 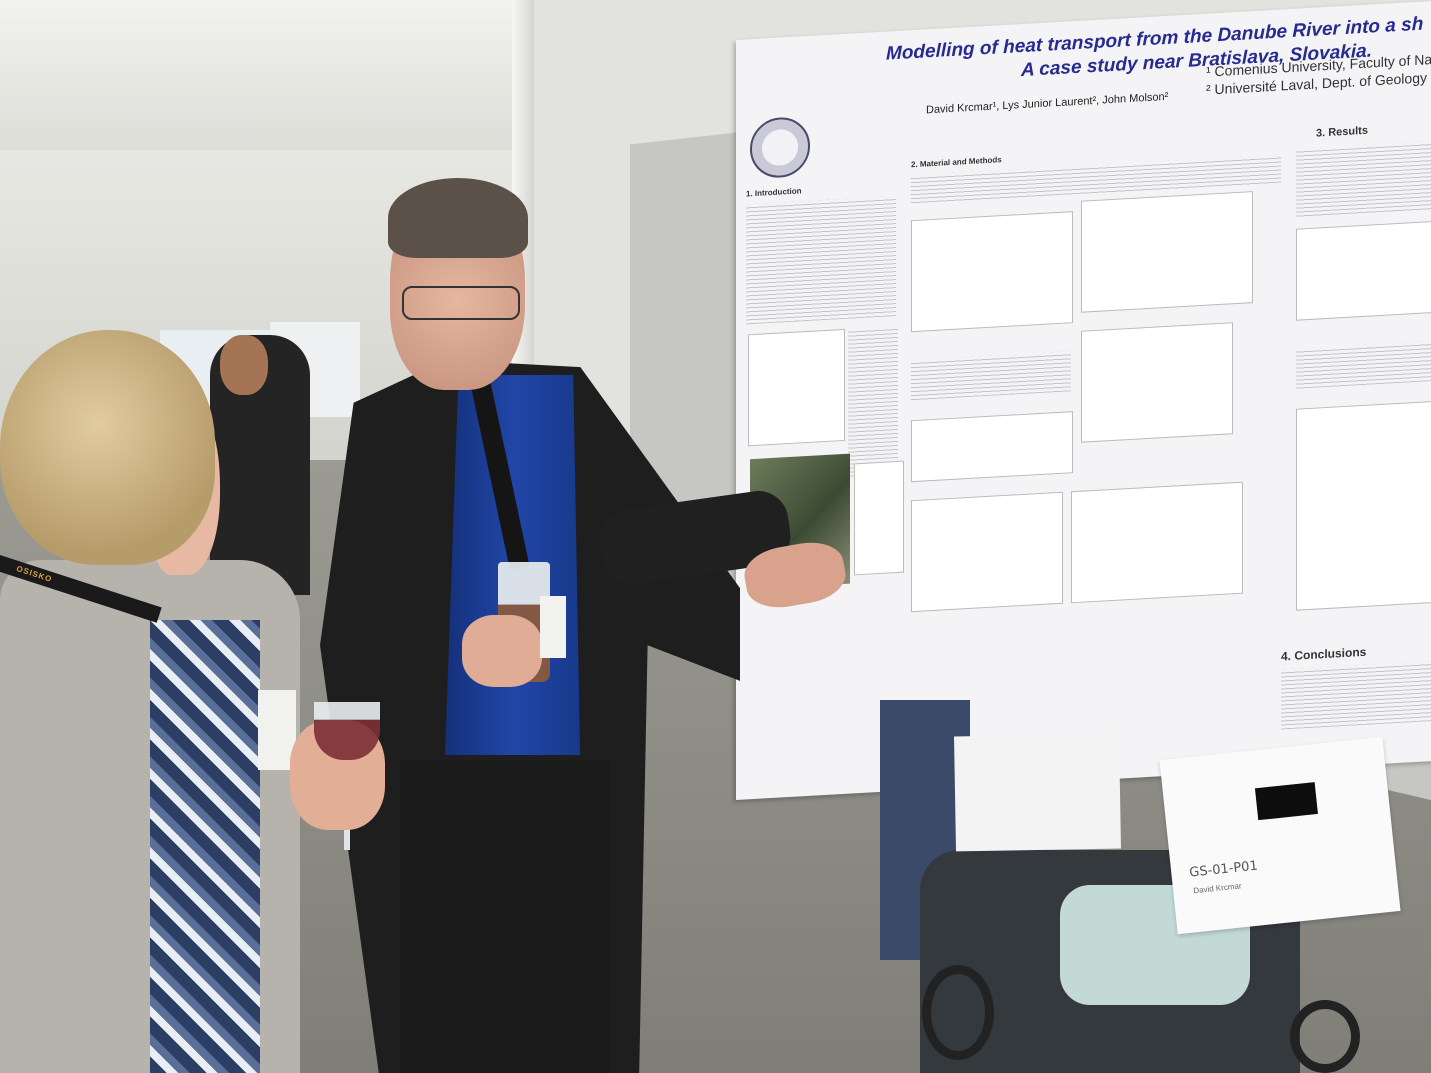 What do you see at coordinates (987, 552) in the screenshot?
I see `figure-sine-functions` at bounding box center [987, 552].